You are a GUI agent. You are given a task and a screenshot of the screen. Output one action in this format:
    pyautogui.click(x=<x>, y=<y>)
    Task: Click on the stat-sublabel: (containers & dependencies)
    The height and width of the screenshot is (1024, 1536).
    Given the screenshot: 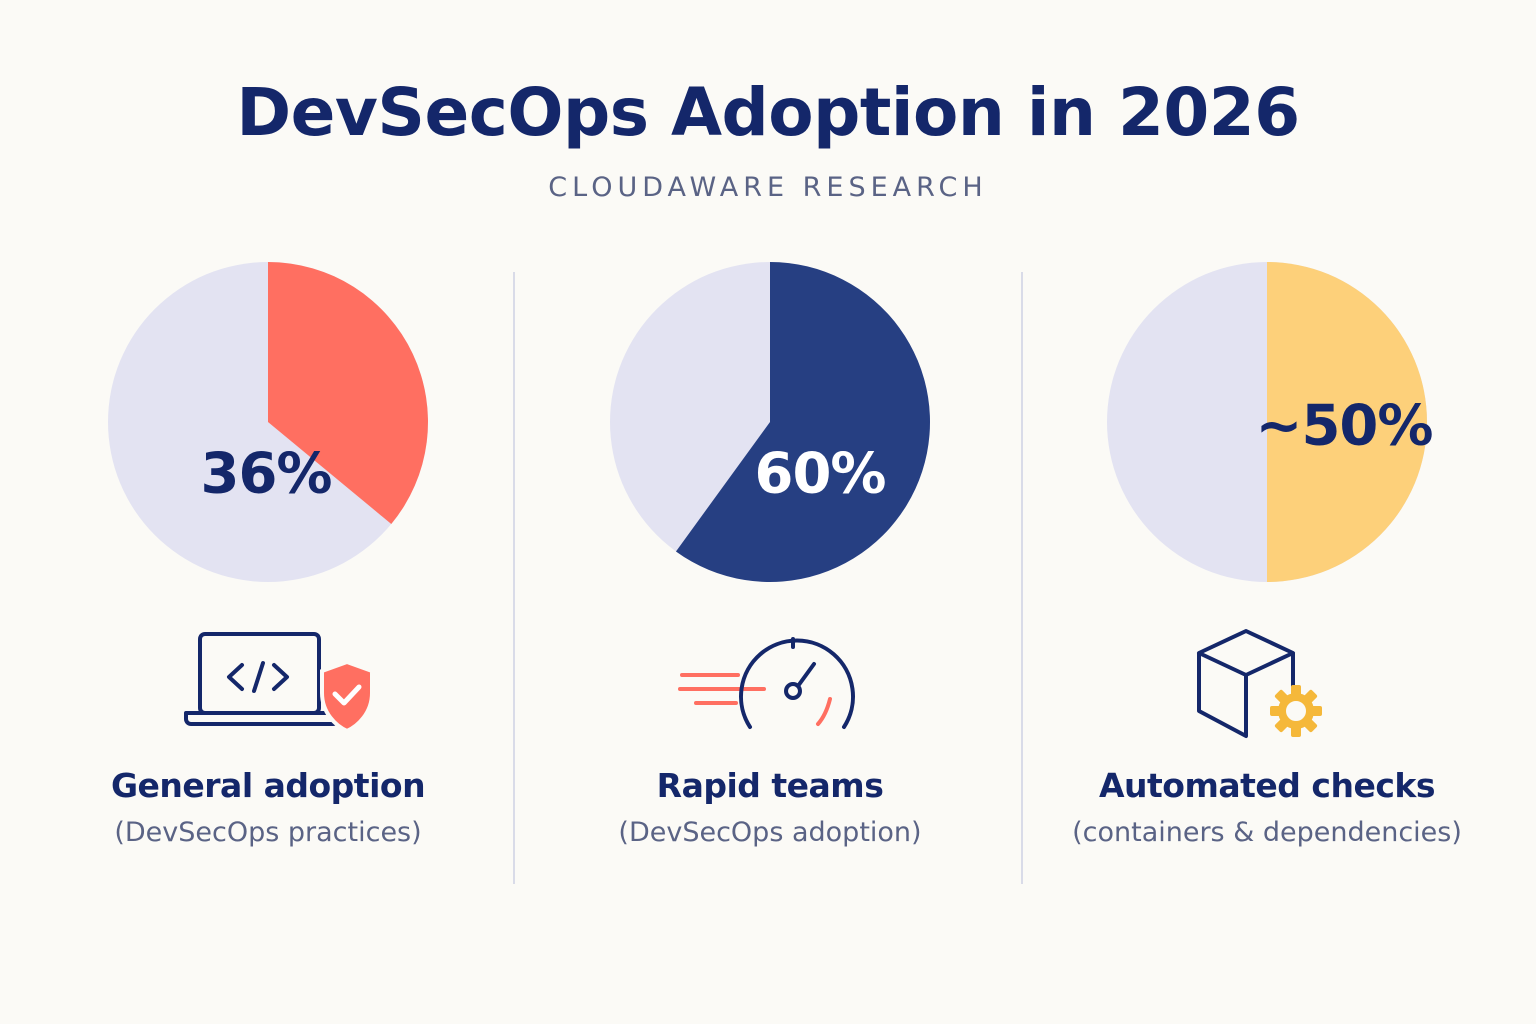 What is the action you would take?
    pyautogui.click(x=1267, y=832)
    